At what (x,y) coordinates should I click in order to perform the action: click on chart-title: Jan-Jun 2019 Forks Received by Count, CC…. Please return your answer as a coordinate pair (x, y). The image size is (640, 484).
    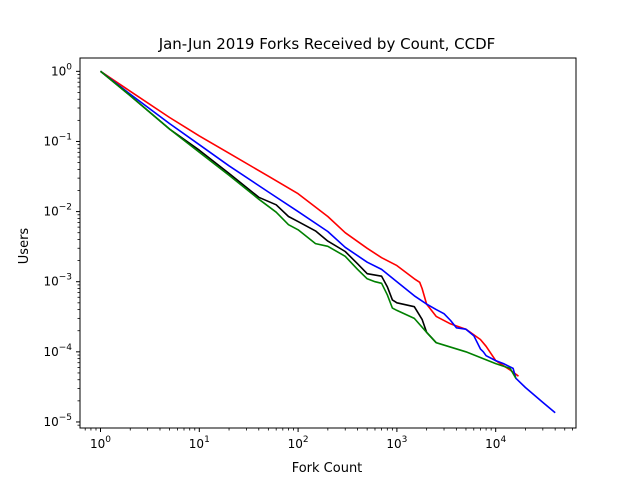
    Looking at the image, I should click on (327, 44).